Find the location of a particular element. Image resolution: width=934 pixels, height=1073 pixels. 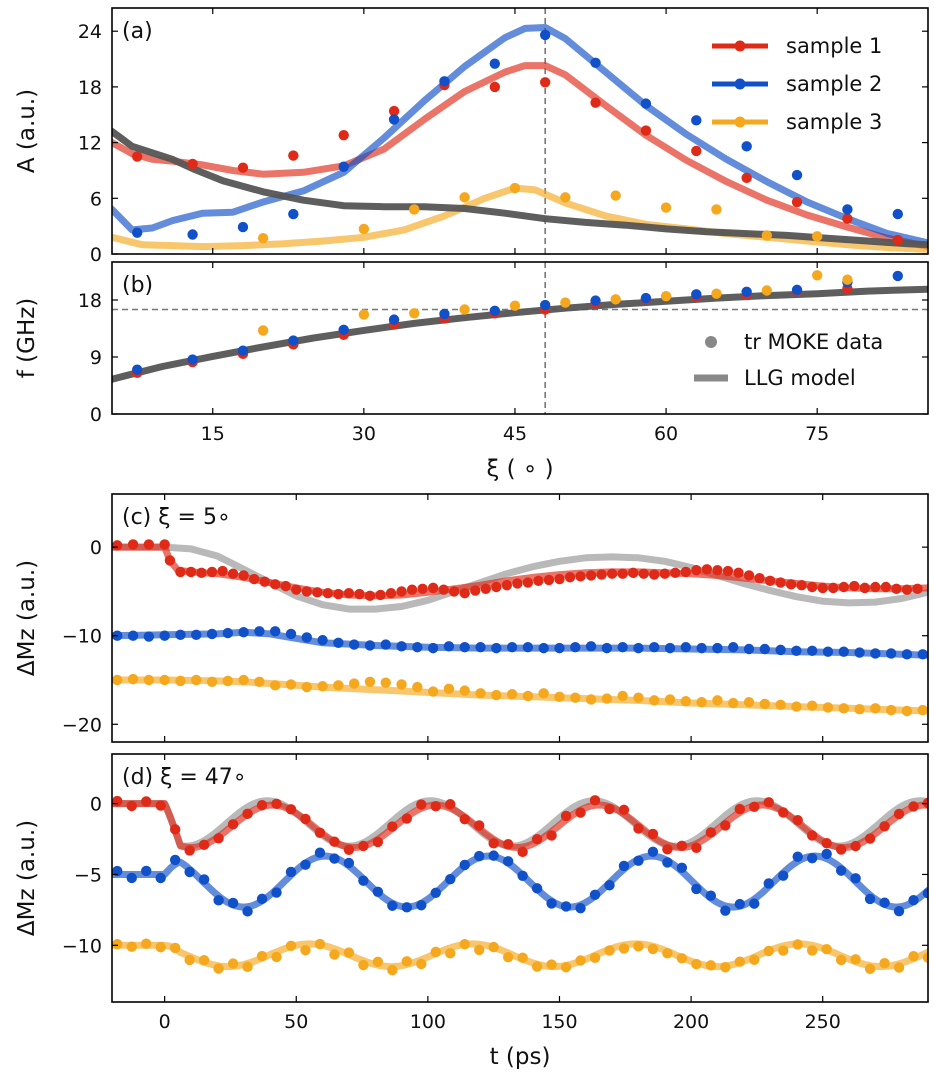

x-tick-label: 60 is located at coordinates (666, 434).